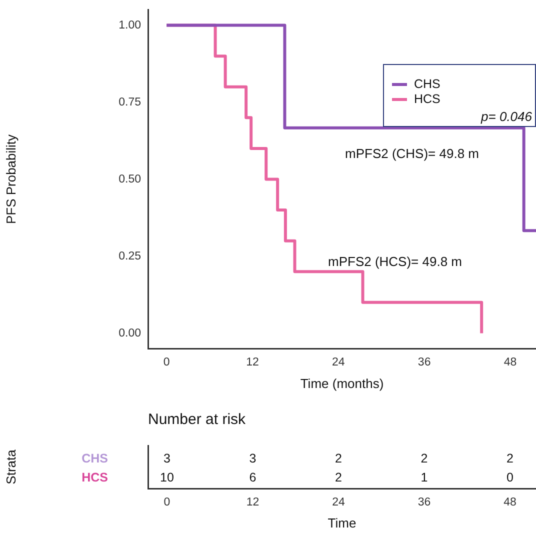 This screenshot has width=536, height=536. I want to click on y-axis-title: PFS Probability, so click(10, 179).